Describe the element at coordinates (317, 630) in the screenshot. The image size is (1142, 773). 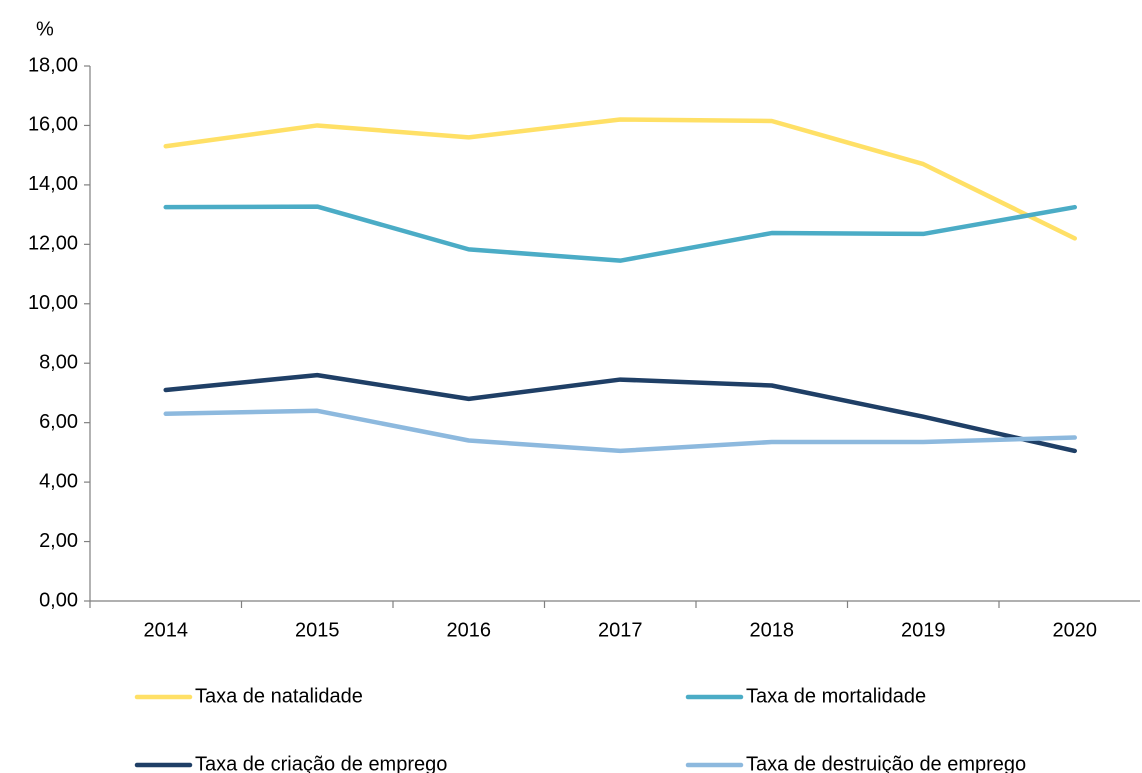
I see `x-tick-label: 2015` at that location.